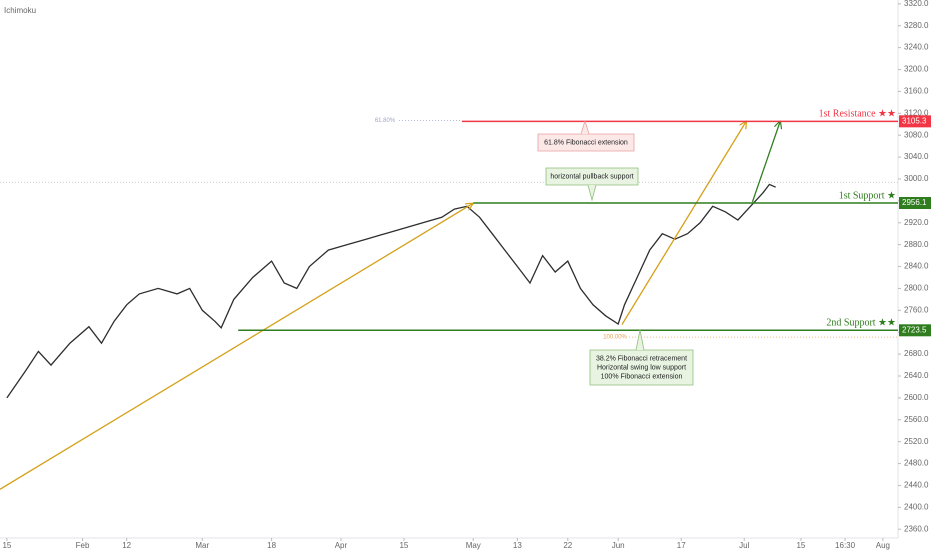  What do you see at coordinates (916, 506) in the screenshot?
I see `y-tick-label: 2400.0` at bounding box center [916, 506].